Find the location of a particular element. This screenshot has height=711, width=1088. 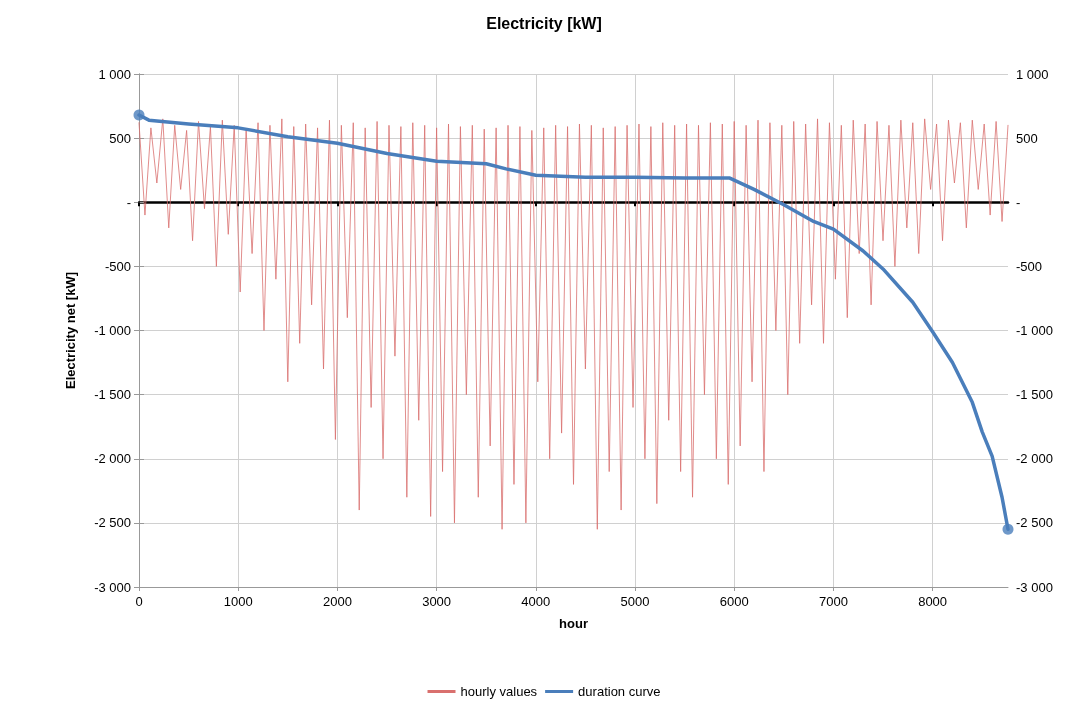

x-tick-label: 6000 is located at coordinates (734, 601).